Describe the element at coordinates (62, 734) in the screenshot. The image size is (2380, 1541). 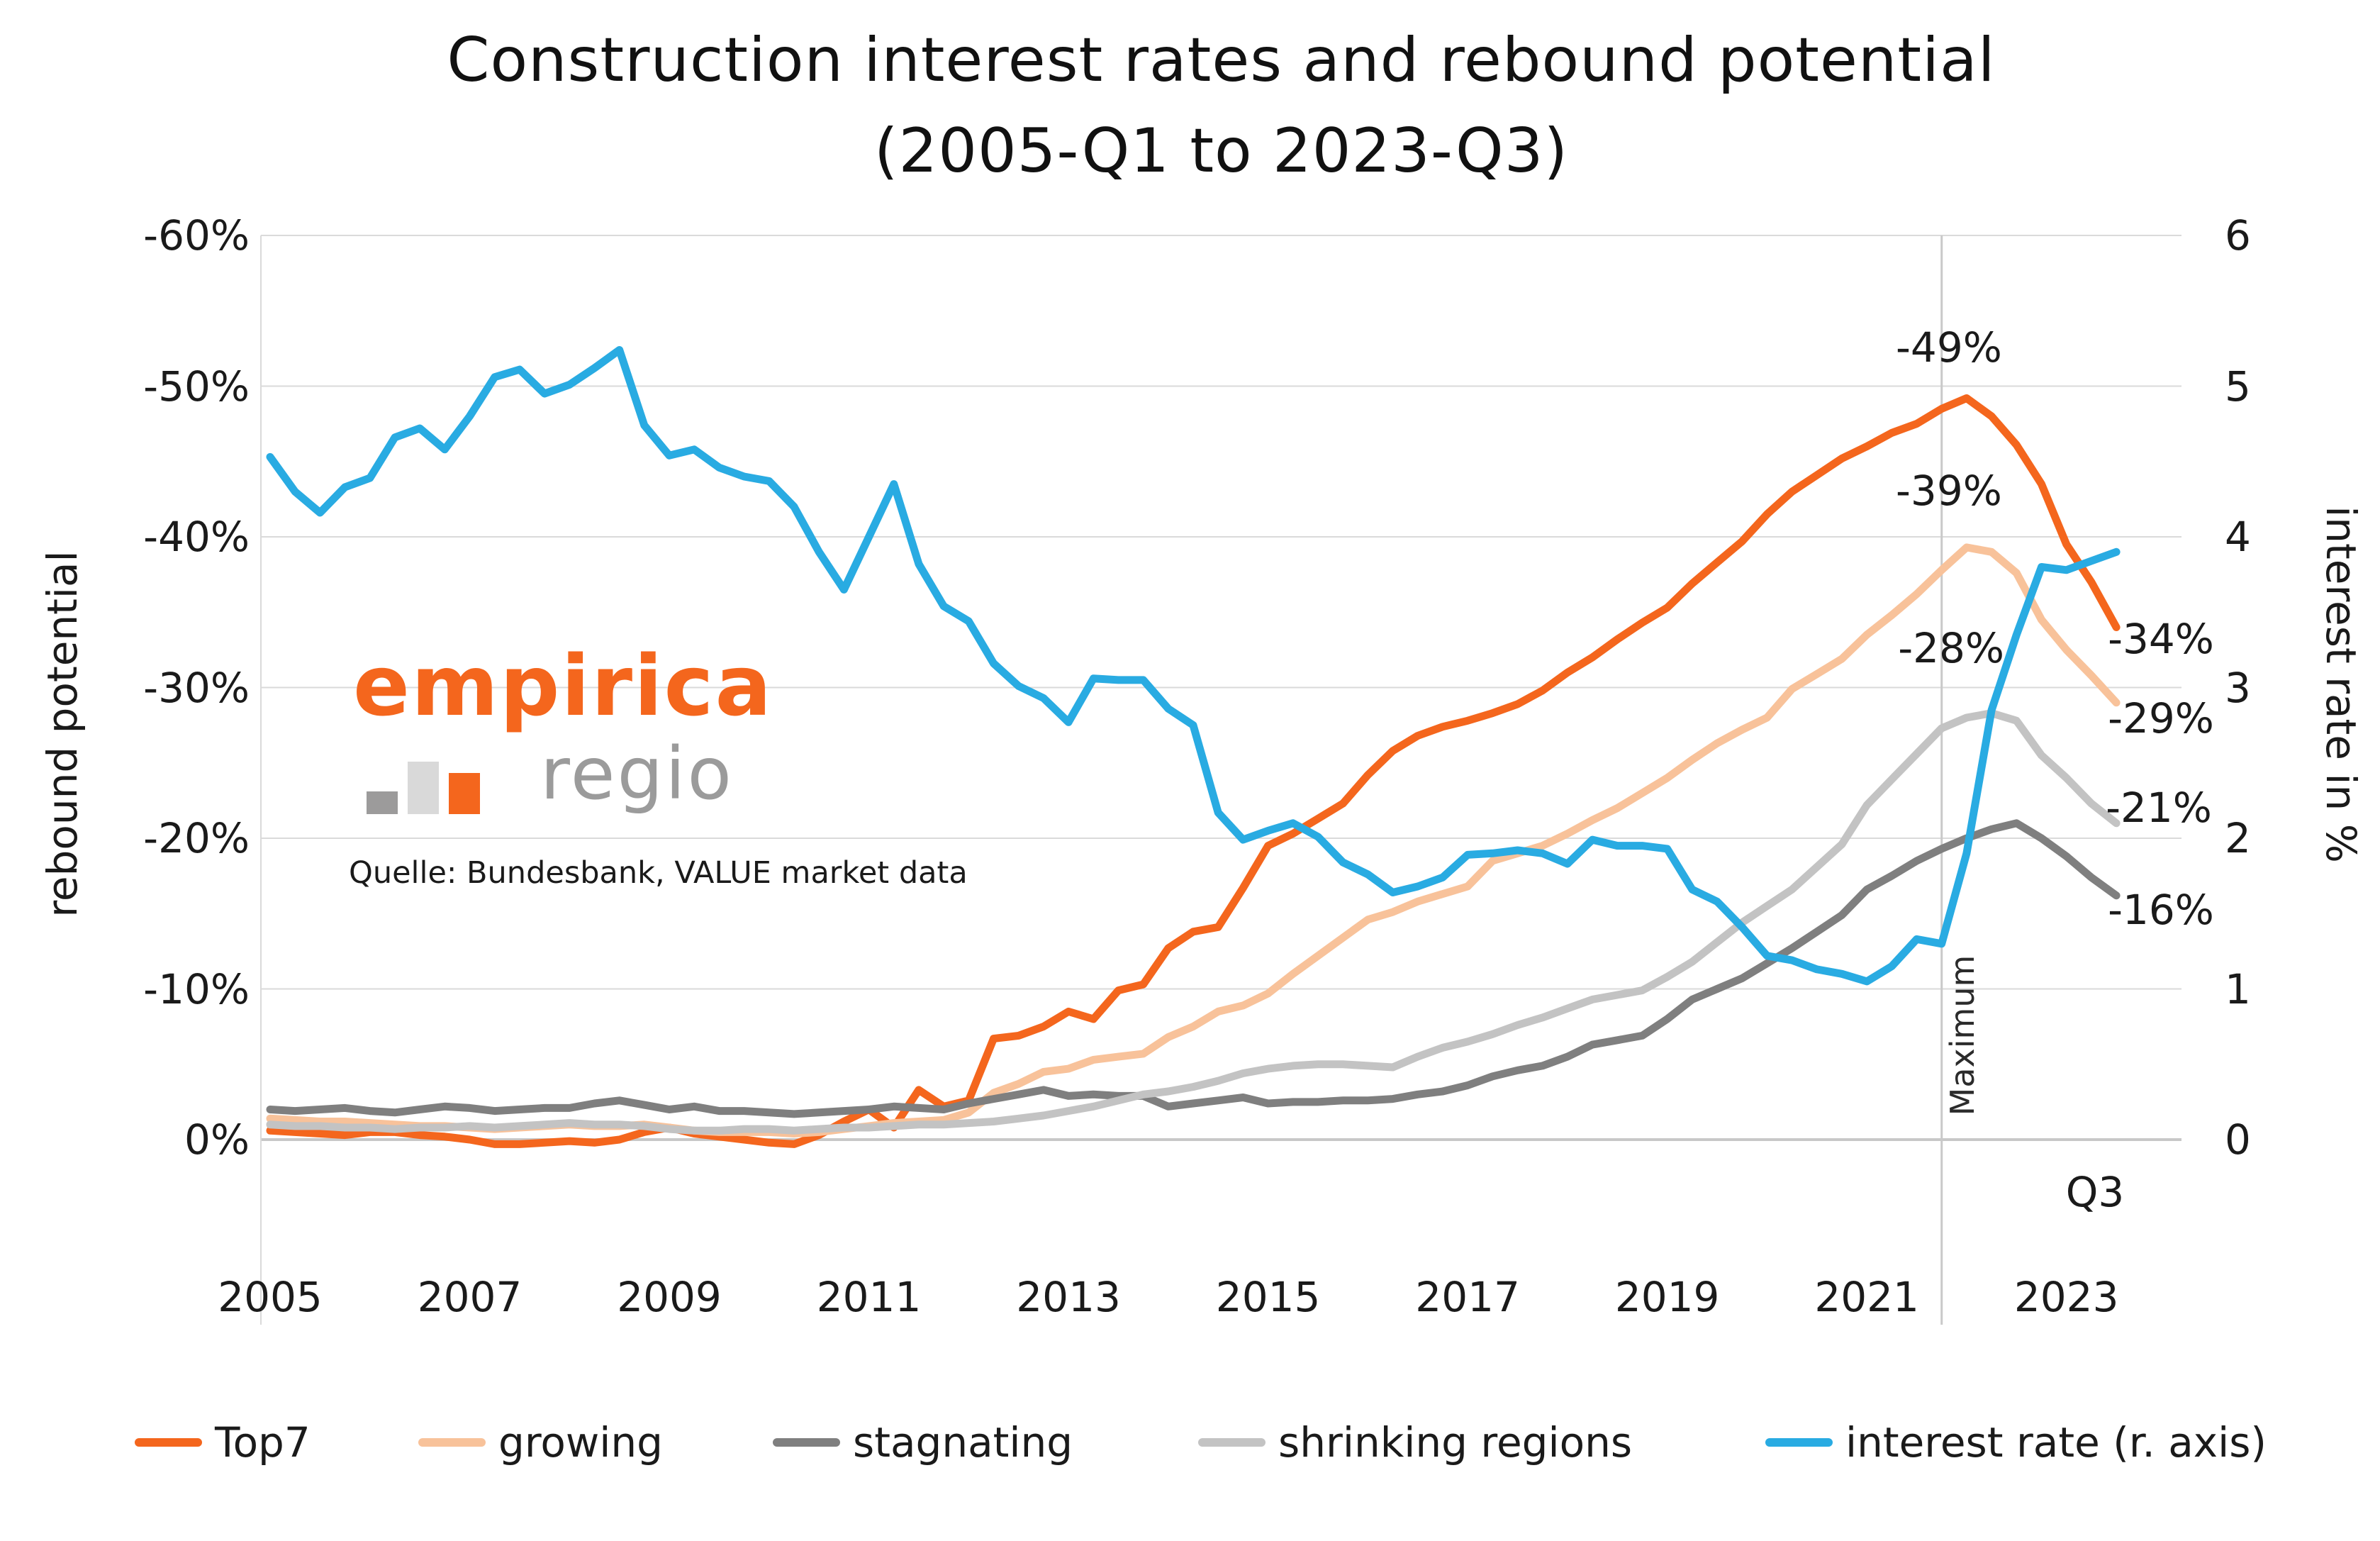
I see `left-axis-title: rebound potential` at that location.